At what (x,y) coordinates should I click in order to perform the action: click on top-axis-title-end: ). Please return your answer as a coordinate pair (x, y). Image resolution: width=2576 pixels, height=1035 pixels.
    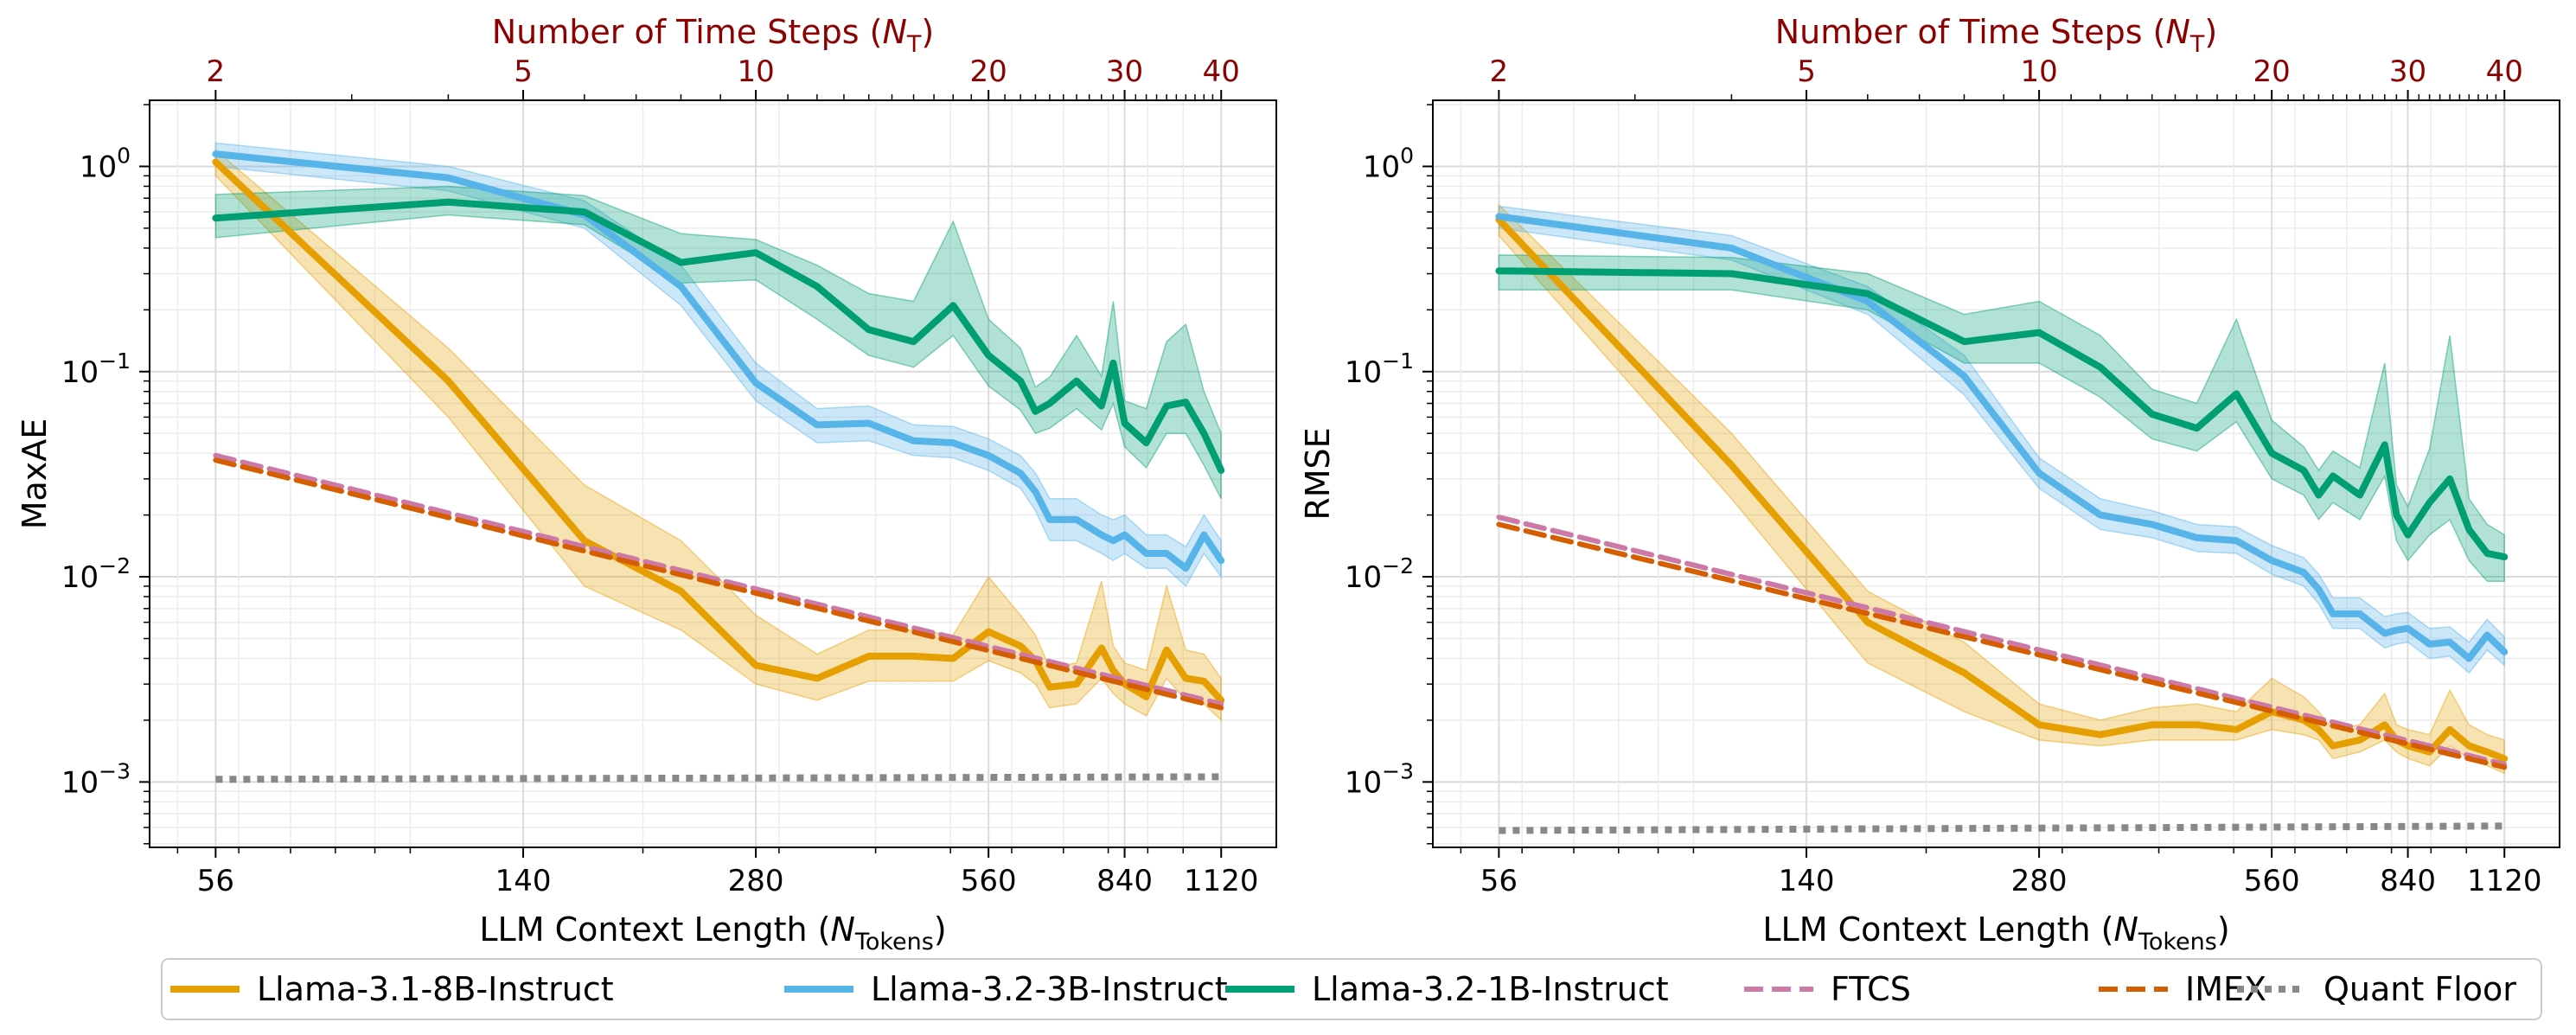
    Looking at the image, I should click on (2210, 32).